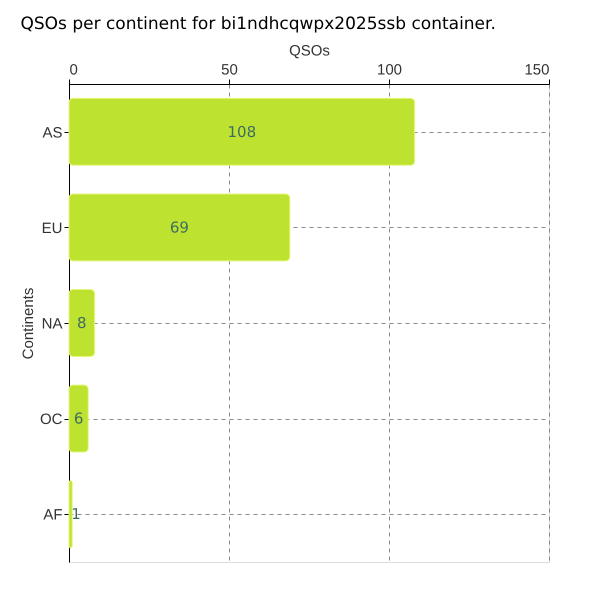  What do you see at coordinates (52, 515) in the screenshot?
I see `y-tick-label: AF` at bounding box center [52, 515].